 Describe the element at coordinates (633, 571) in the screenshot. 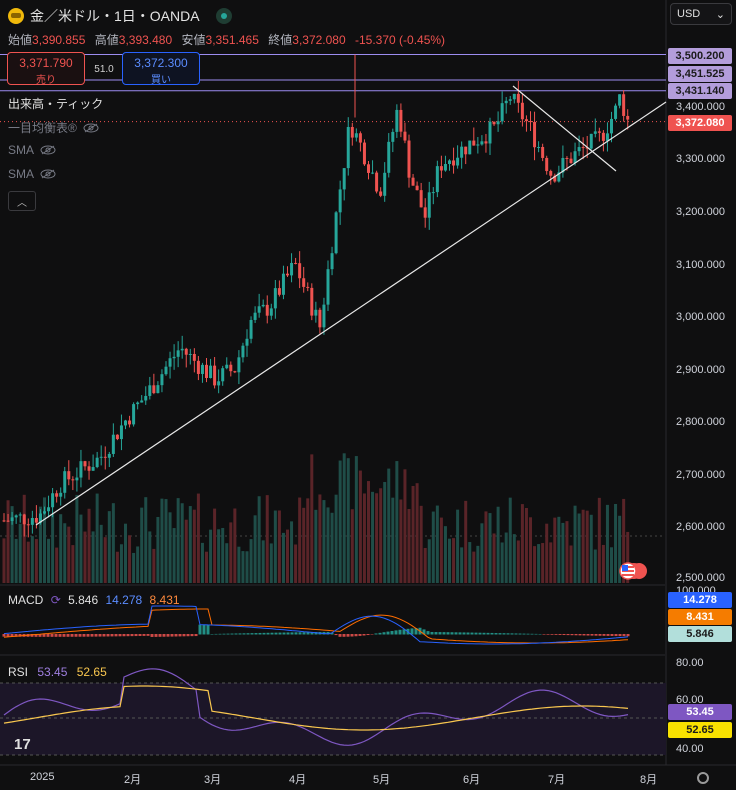

I see `us-flag-event-icon` at that location.